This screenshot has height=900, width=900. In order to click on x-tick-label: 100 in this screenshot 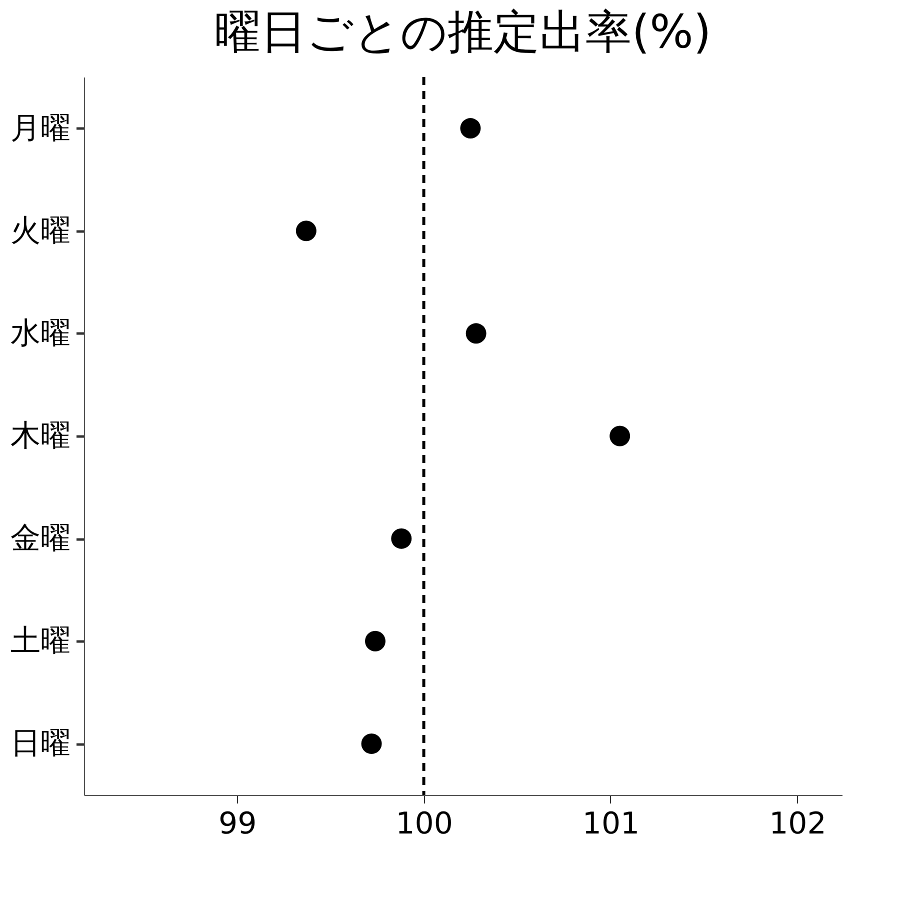, I will do `click(424, 824)`.